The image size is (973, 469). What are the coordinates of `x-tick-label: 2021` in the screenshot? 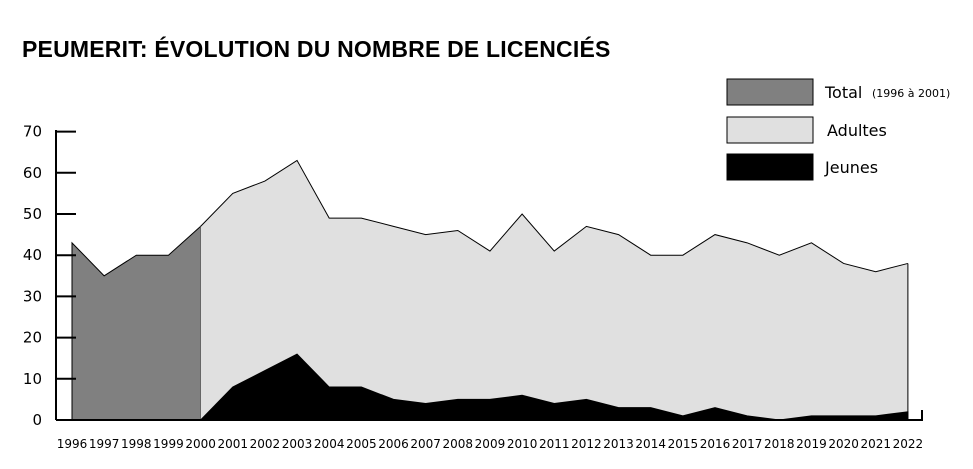 It's located at (875, 444).